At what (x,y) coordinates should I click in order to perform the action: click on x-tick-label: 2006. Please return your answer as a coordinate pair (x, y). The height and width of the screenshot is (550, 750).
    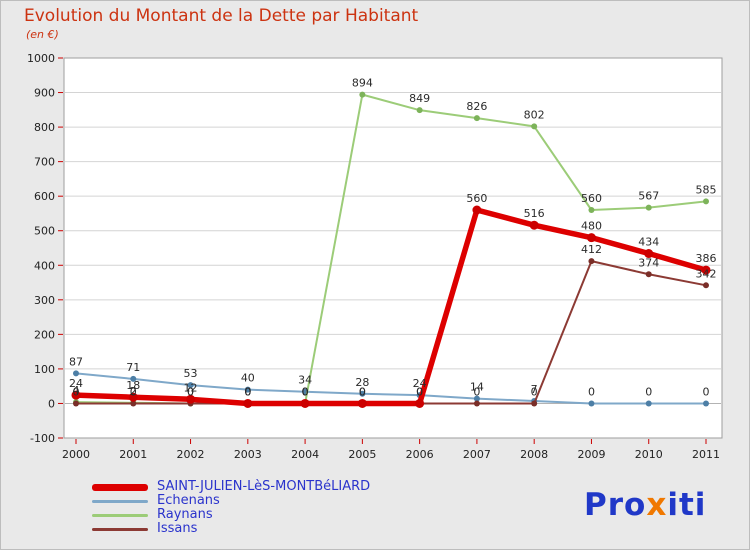
    Looking at the image, I should click on (420, 454).